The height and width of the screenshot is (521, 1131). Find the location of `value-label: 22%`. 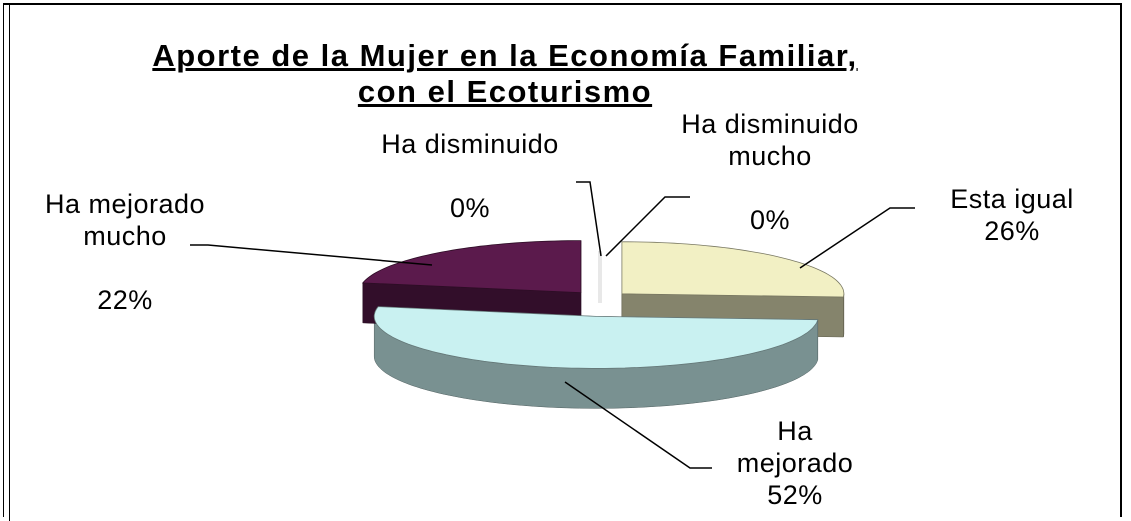

value-label: 22% is located at coordinates (125, 300).